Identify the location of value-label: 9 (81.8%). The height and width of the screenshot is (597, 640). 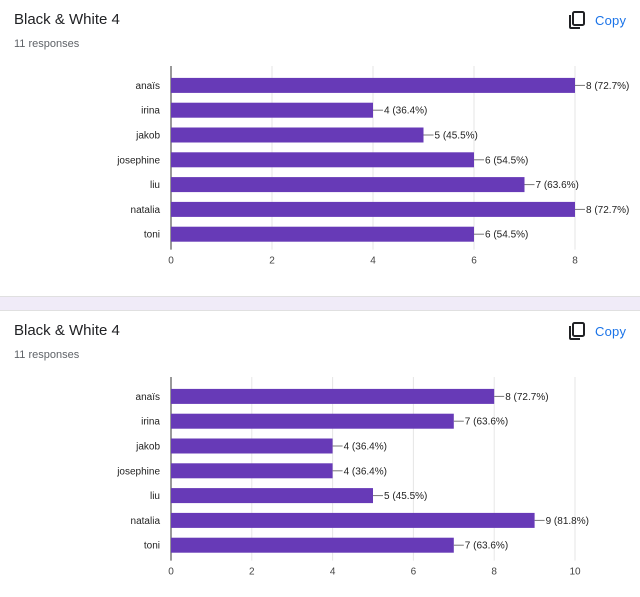
(567, 521).